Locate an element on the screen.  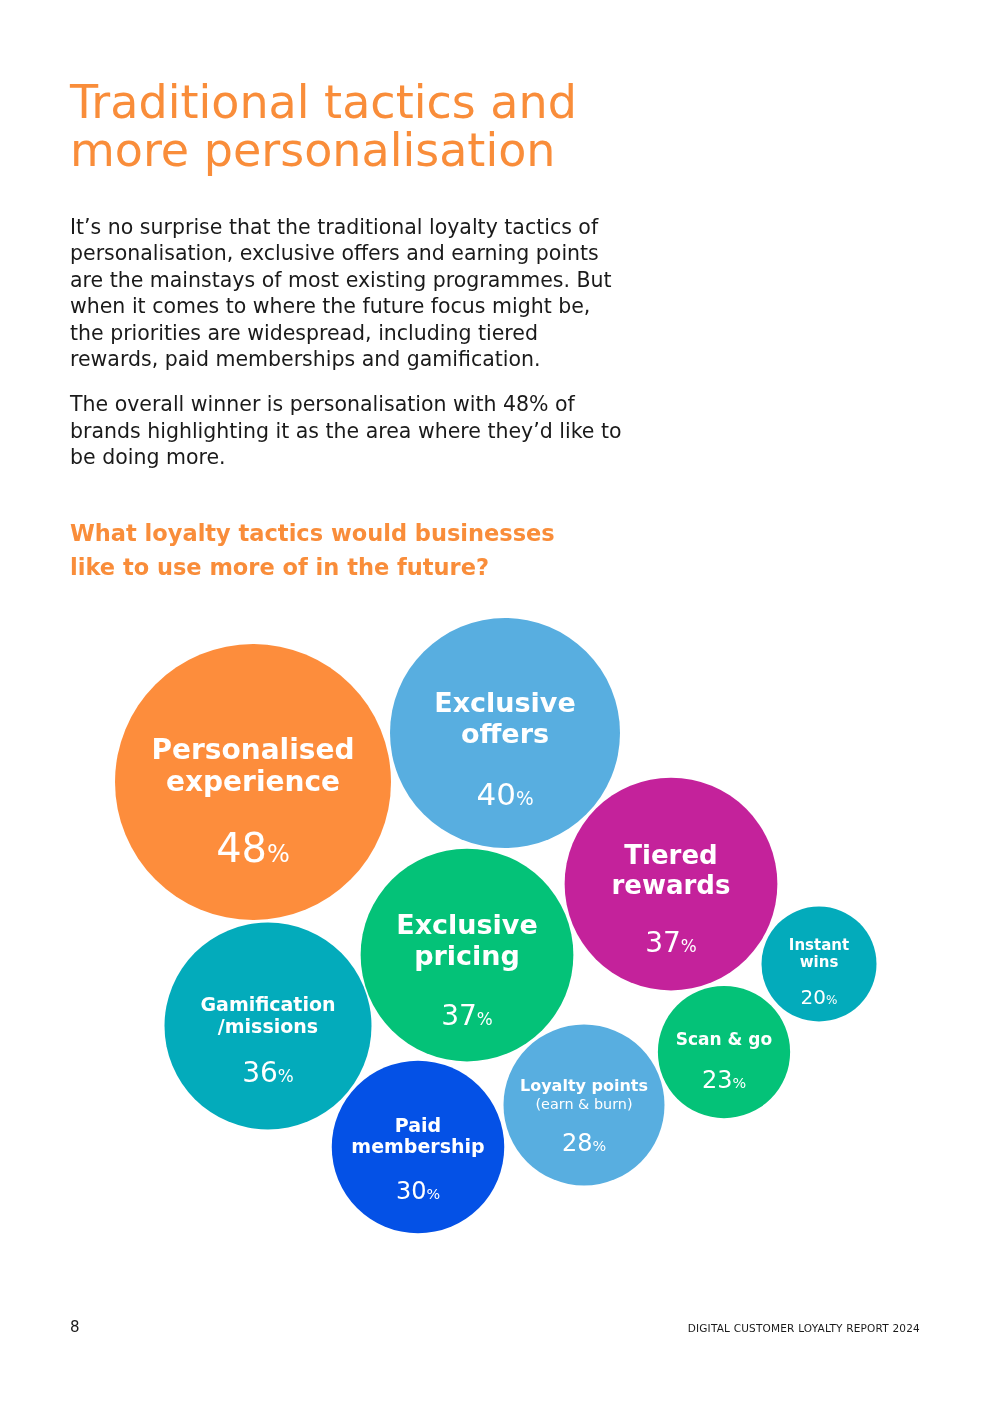
text: The overall winner is personalisation with 48% of brands highlighting it as the area where they’d like to be doing more. is located at coordinates (346, 431).